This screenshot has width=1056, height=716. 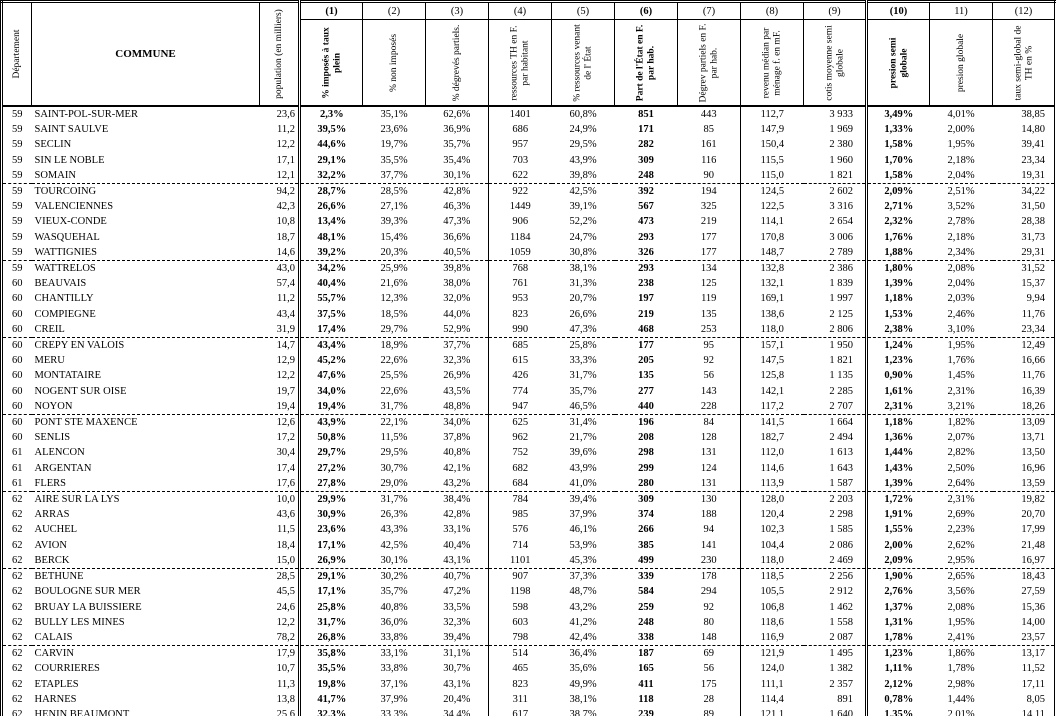 I want to click on population-cell: 12,2, so click(x=280, y=145).